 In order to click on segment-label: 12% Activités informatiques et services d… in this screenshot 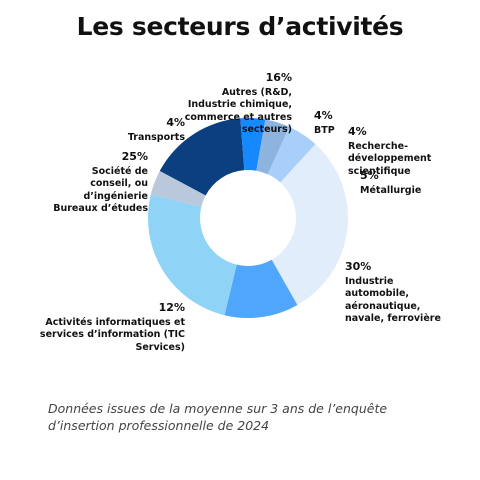, I will do `click(100, 327)`.